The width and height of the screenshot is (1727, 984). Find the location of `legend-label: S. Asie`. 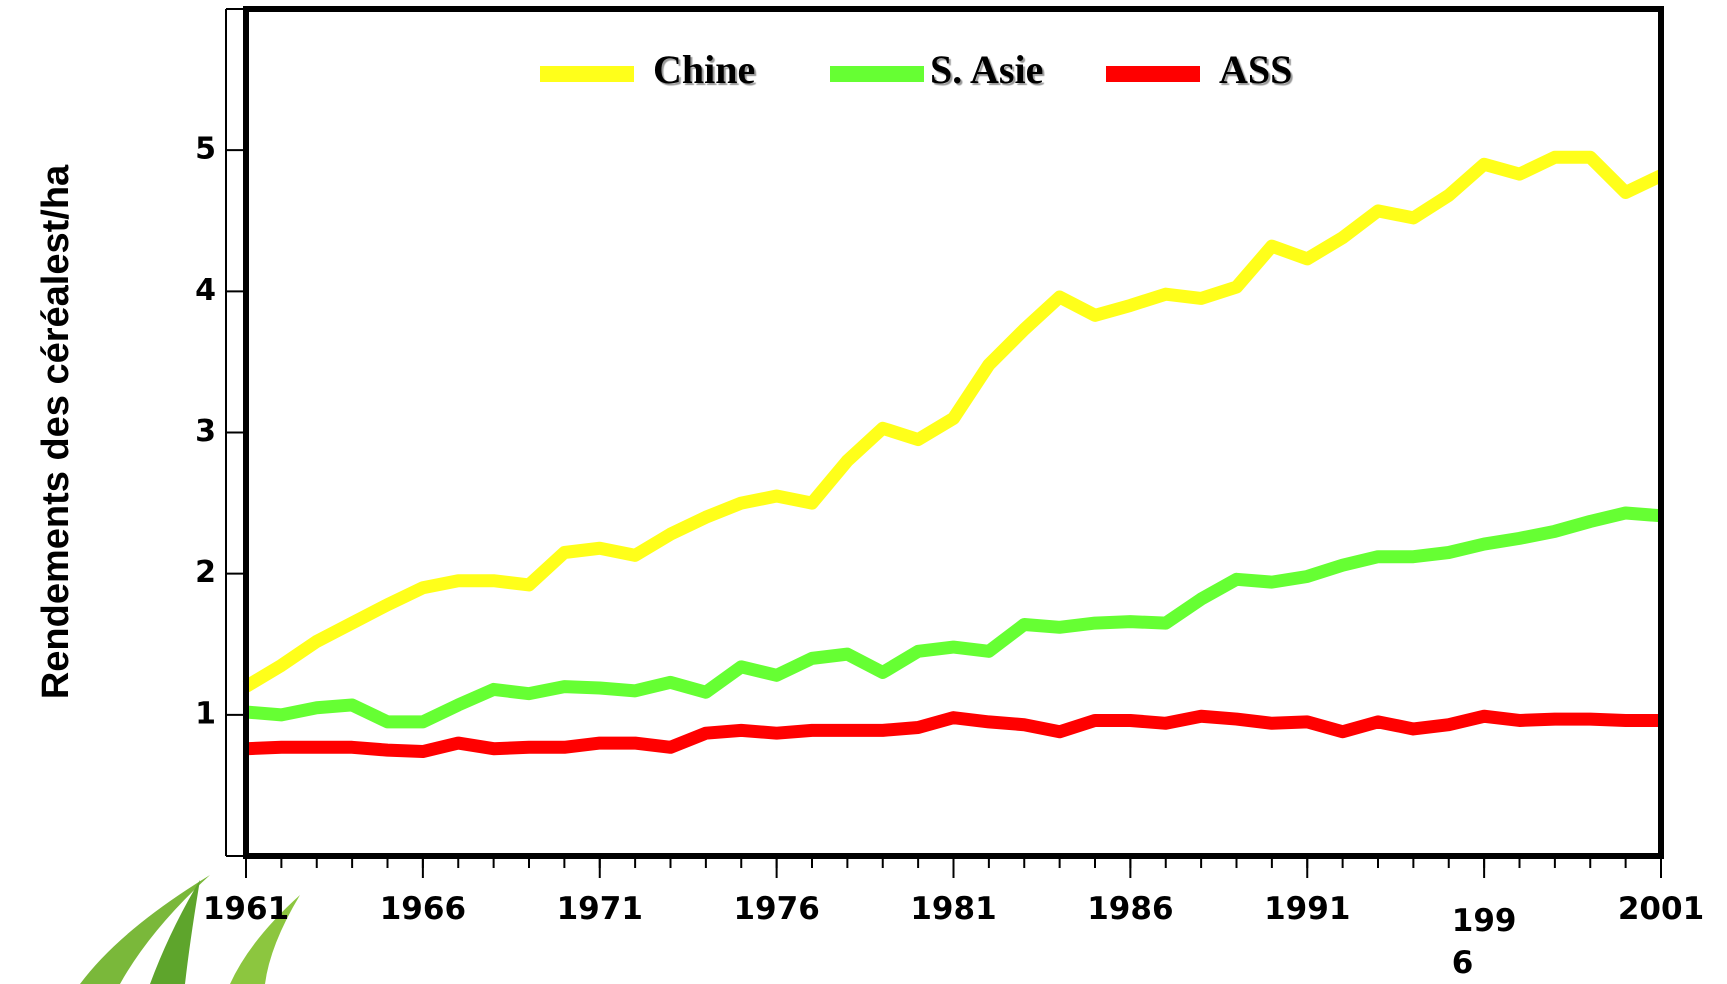

legend-label: S. Asie is located at coordinates (986, 69).